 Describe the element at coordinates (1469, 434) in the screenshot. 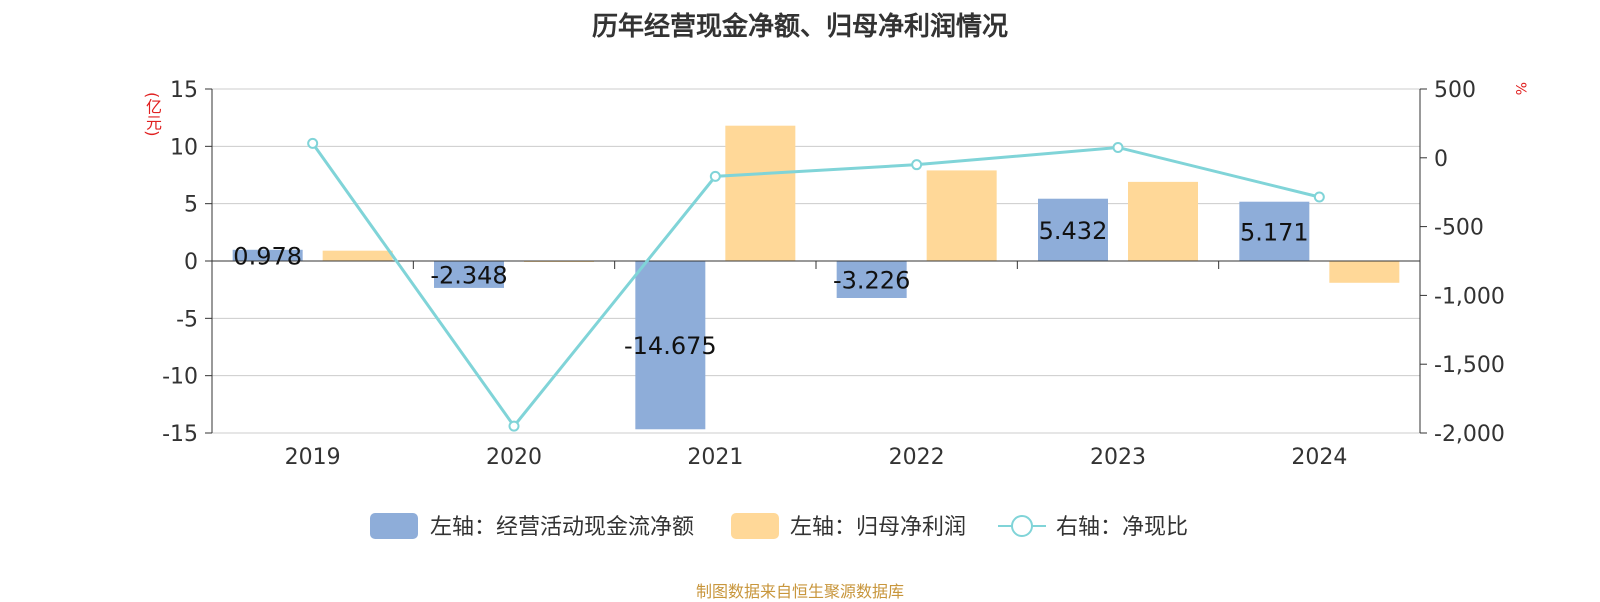

I see `right-axis-tick-label: -2,000` at that location.